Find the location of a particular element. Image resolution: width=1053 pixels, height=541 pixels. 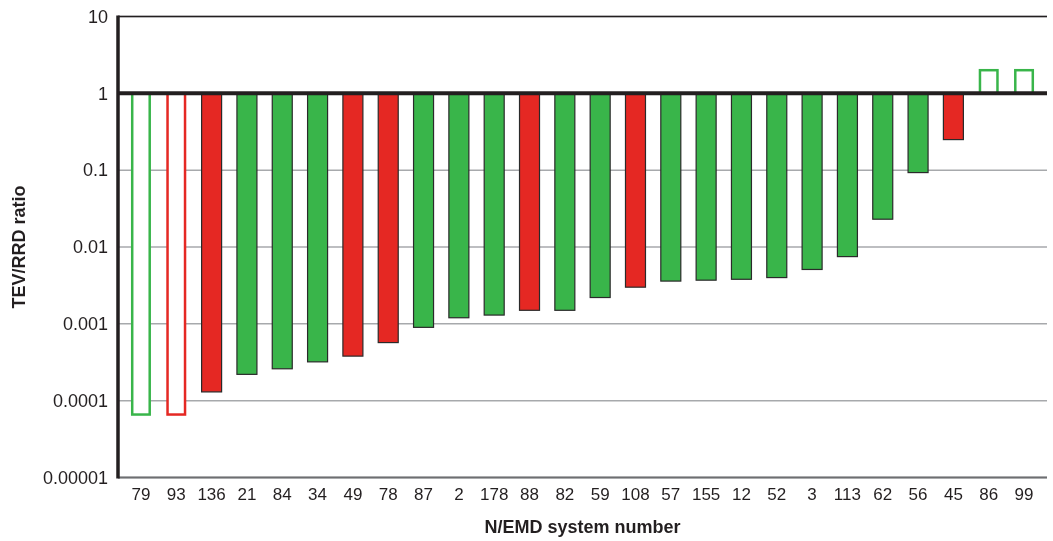

x-tick-label: 155 is located at coordinates (706, 494).